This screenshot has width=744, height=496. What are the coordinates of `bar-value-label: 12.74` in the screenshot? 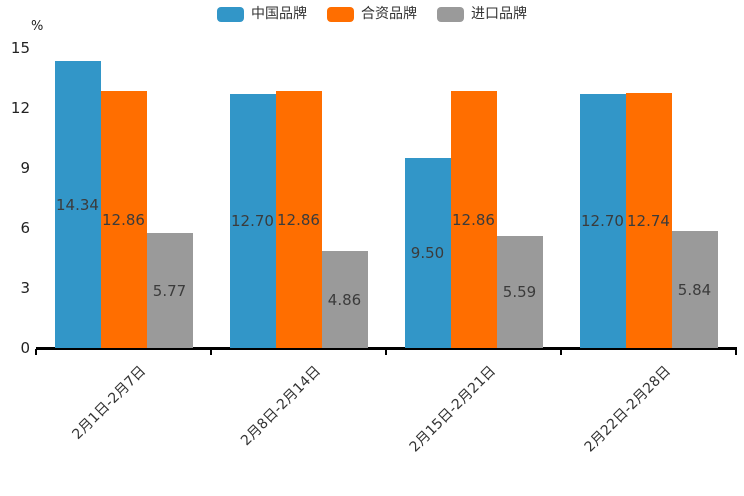 It's located at (648, 220).